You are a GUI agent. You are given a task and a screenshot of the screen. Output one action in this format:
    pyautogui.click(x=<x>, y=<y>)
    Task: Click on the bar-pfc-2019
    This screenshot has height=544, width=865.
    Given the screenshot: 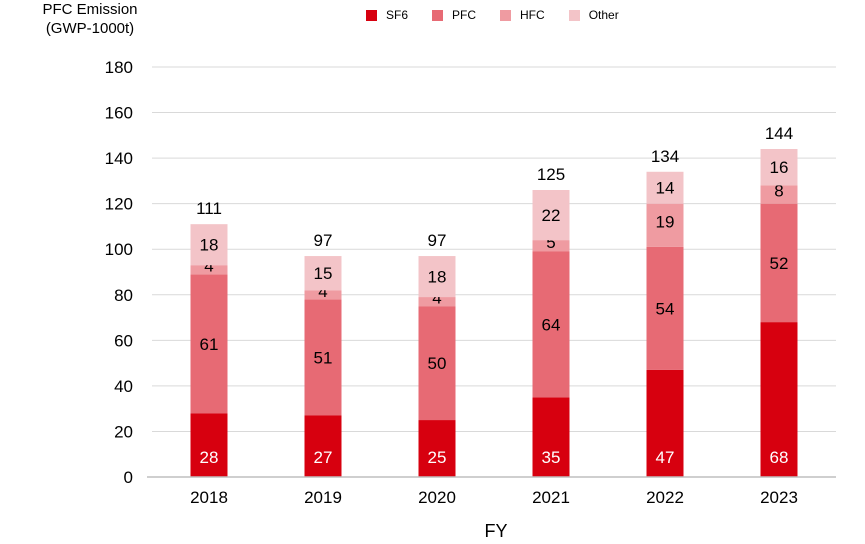 What is the action you would take?
    pyautogui.click(x=323, y=357)
    